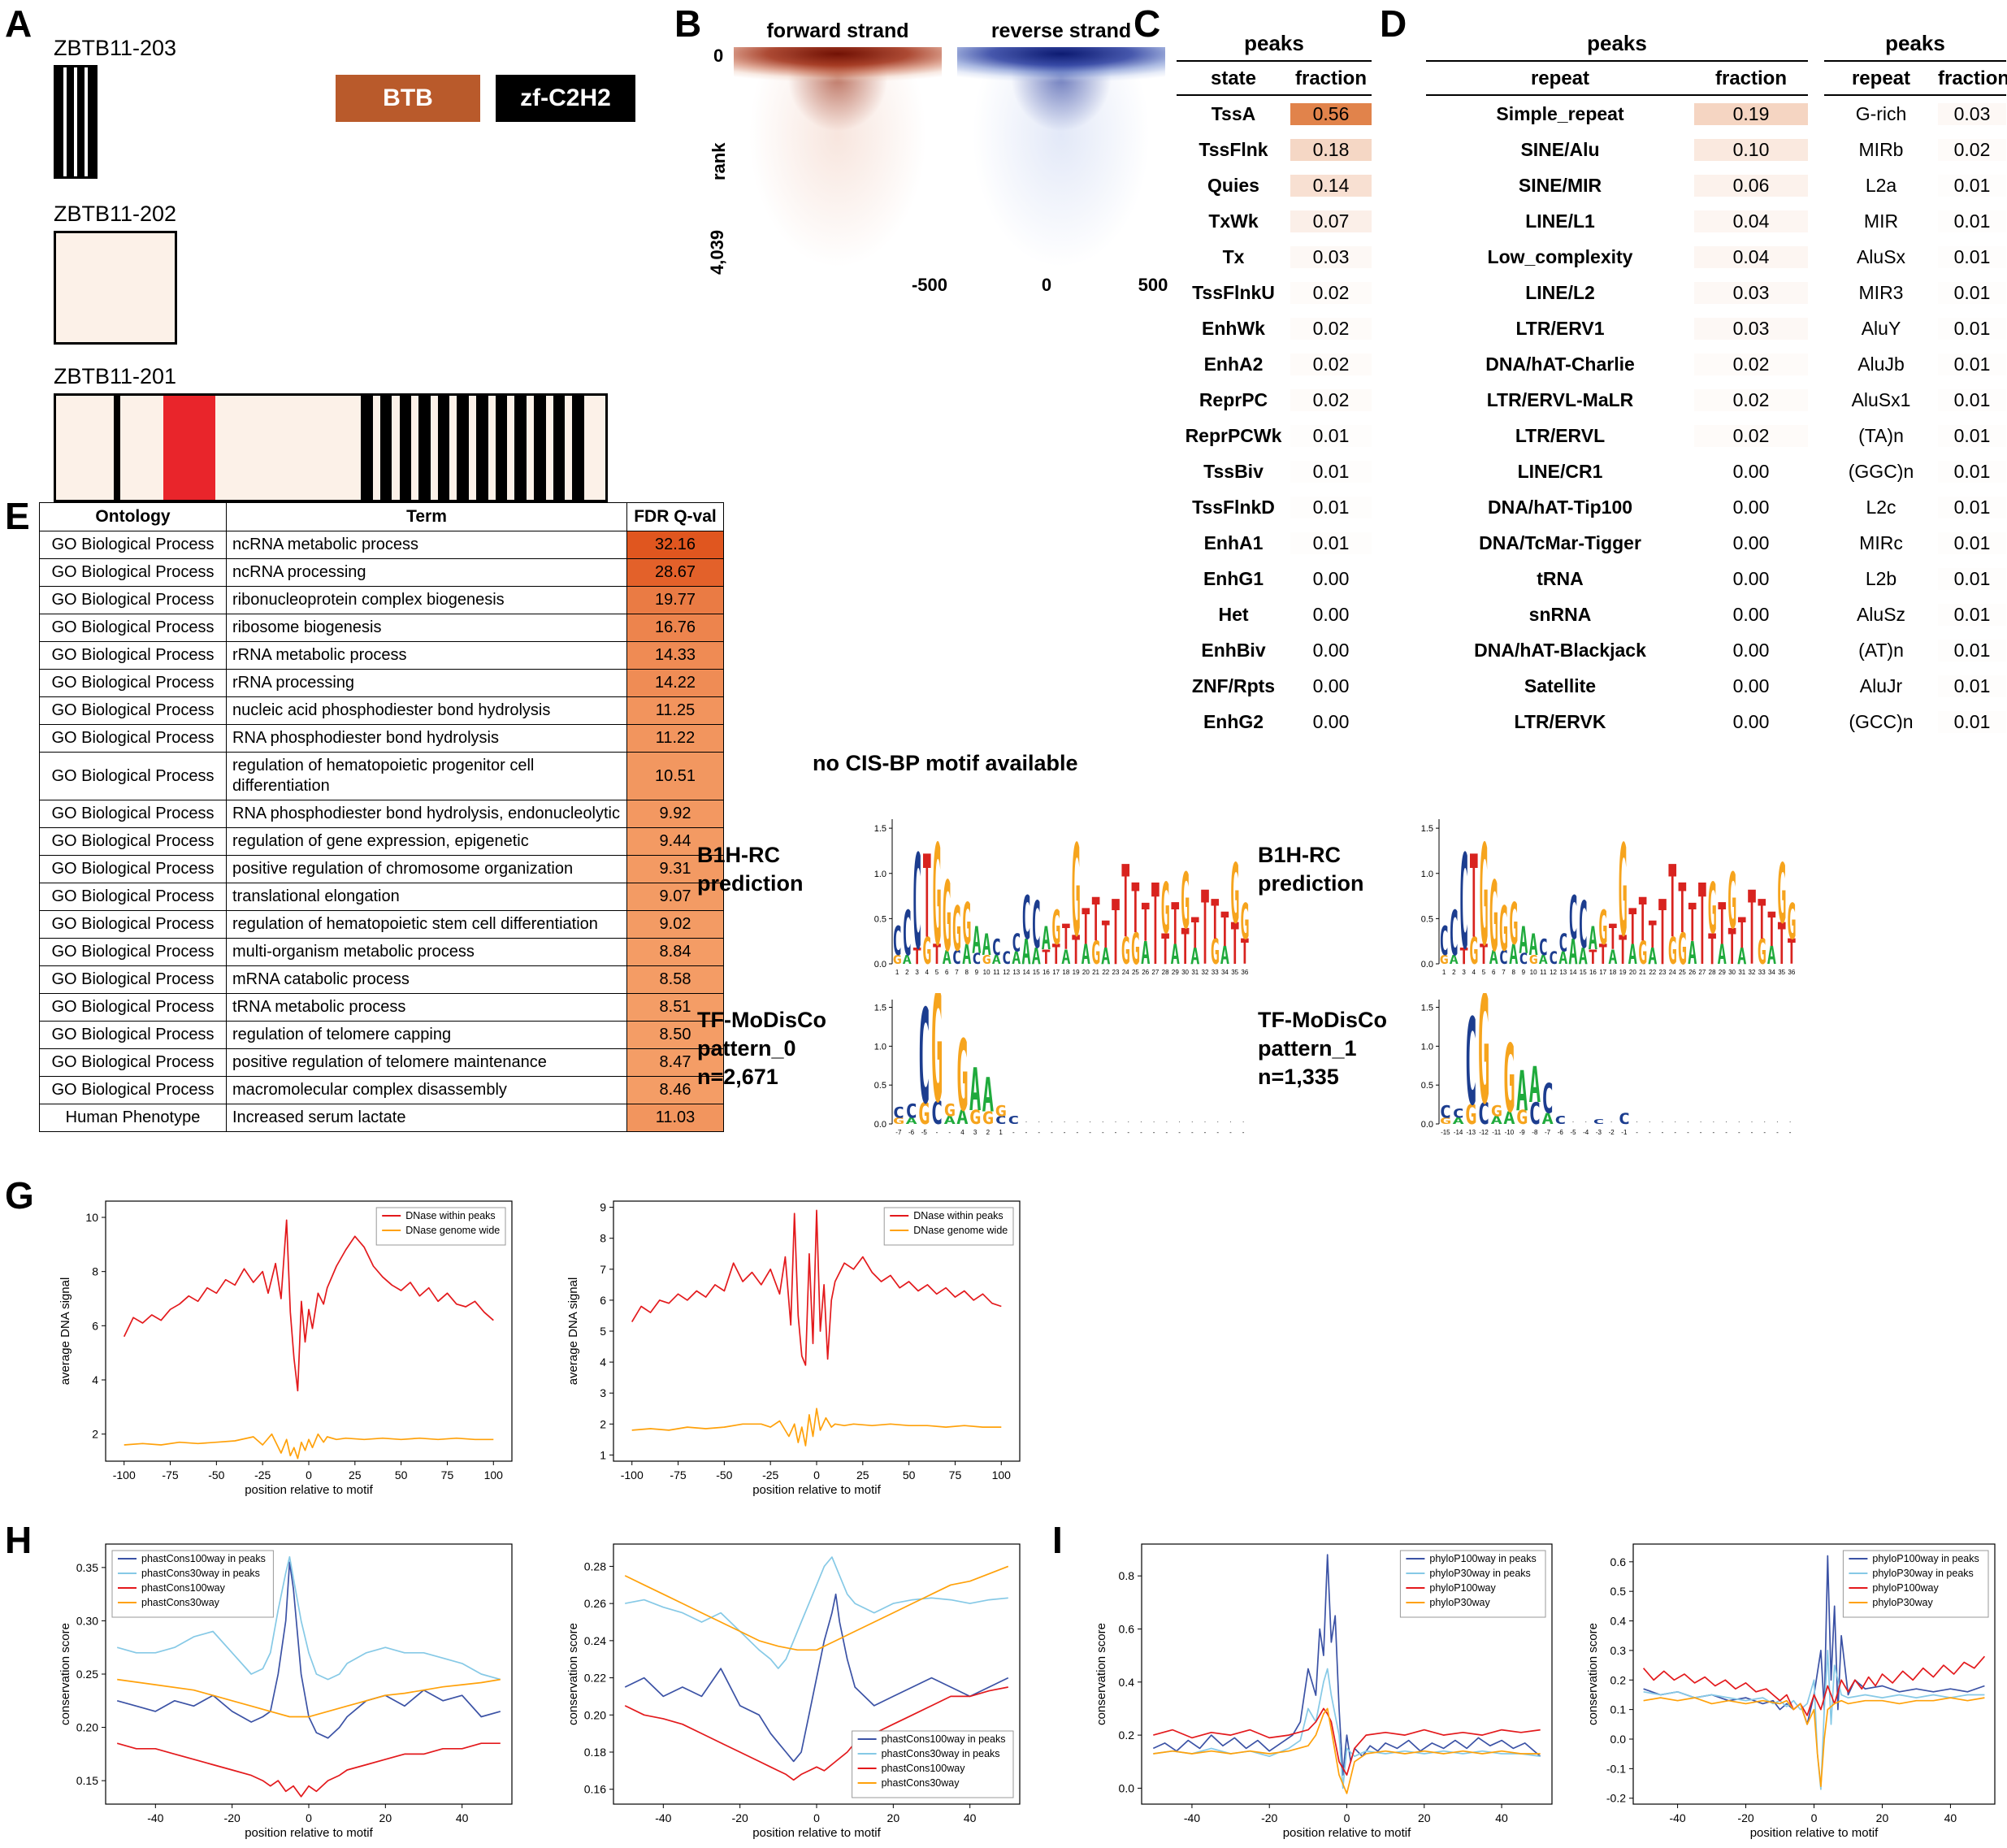 The height and width of the screenshot is (1848, 2007). I want to click on fdr-cell: 8.47, so click(675, 1063).